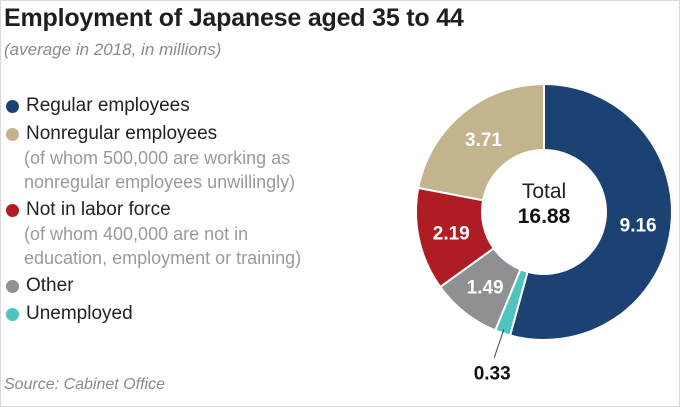 The width and height of the screenshot is (680, 407). What do you see at coordinates (108, 105) in the screenshot?
I see `legend-label-regular-employees: Regular employees` at bounding box center [108, 105].